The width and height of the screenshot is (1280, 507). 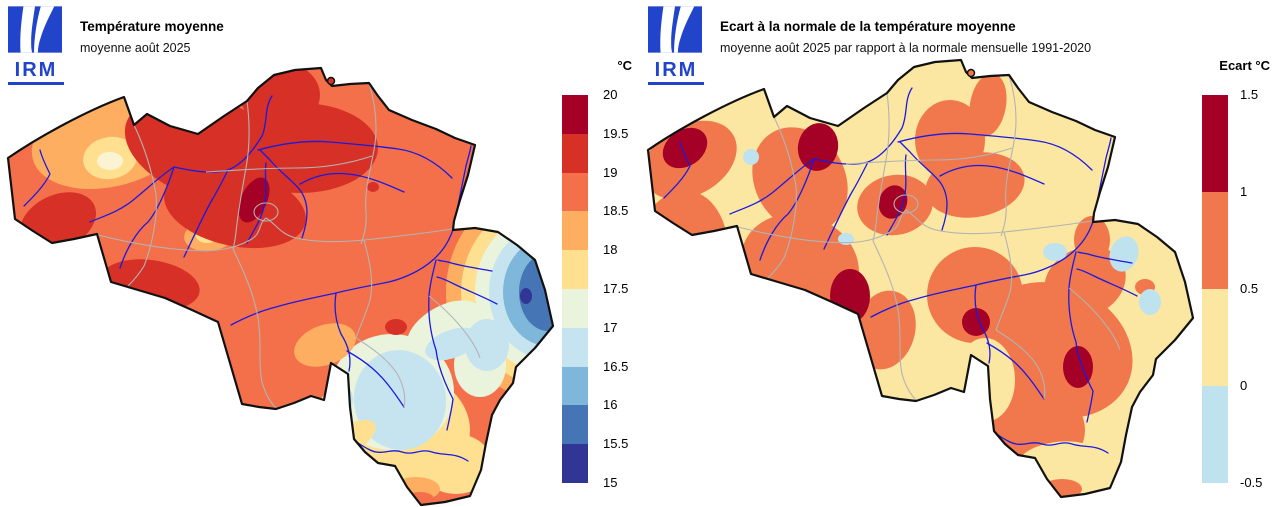 I want to click on temperature-tick: 19, so click(x=610, y=172).